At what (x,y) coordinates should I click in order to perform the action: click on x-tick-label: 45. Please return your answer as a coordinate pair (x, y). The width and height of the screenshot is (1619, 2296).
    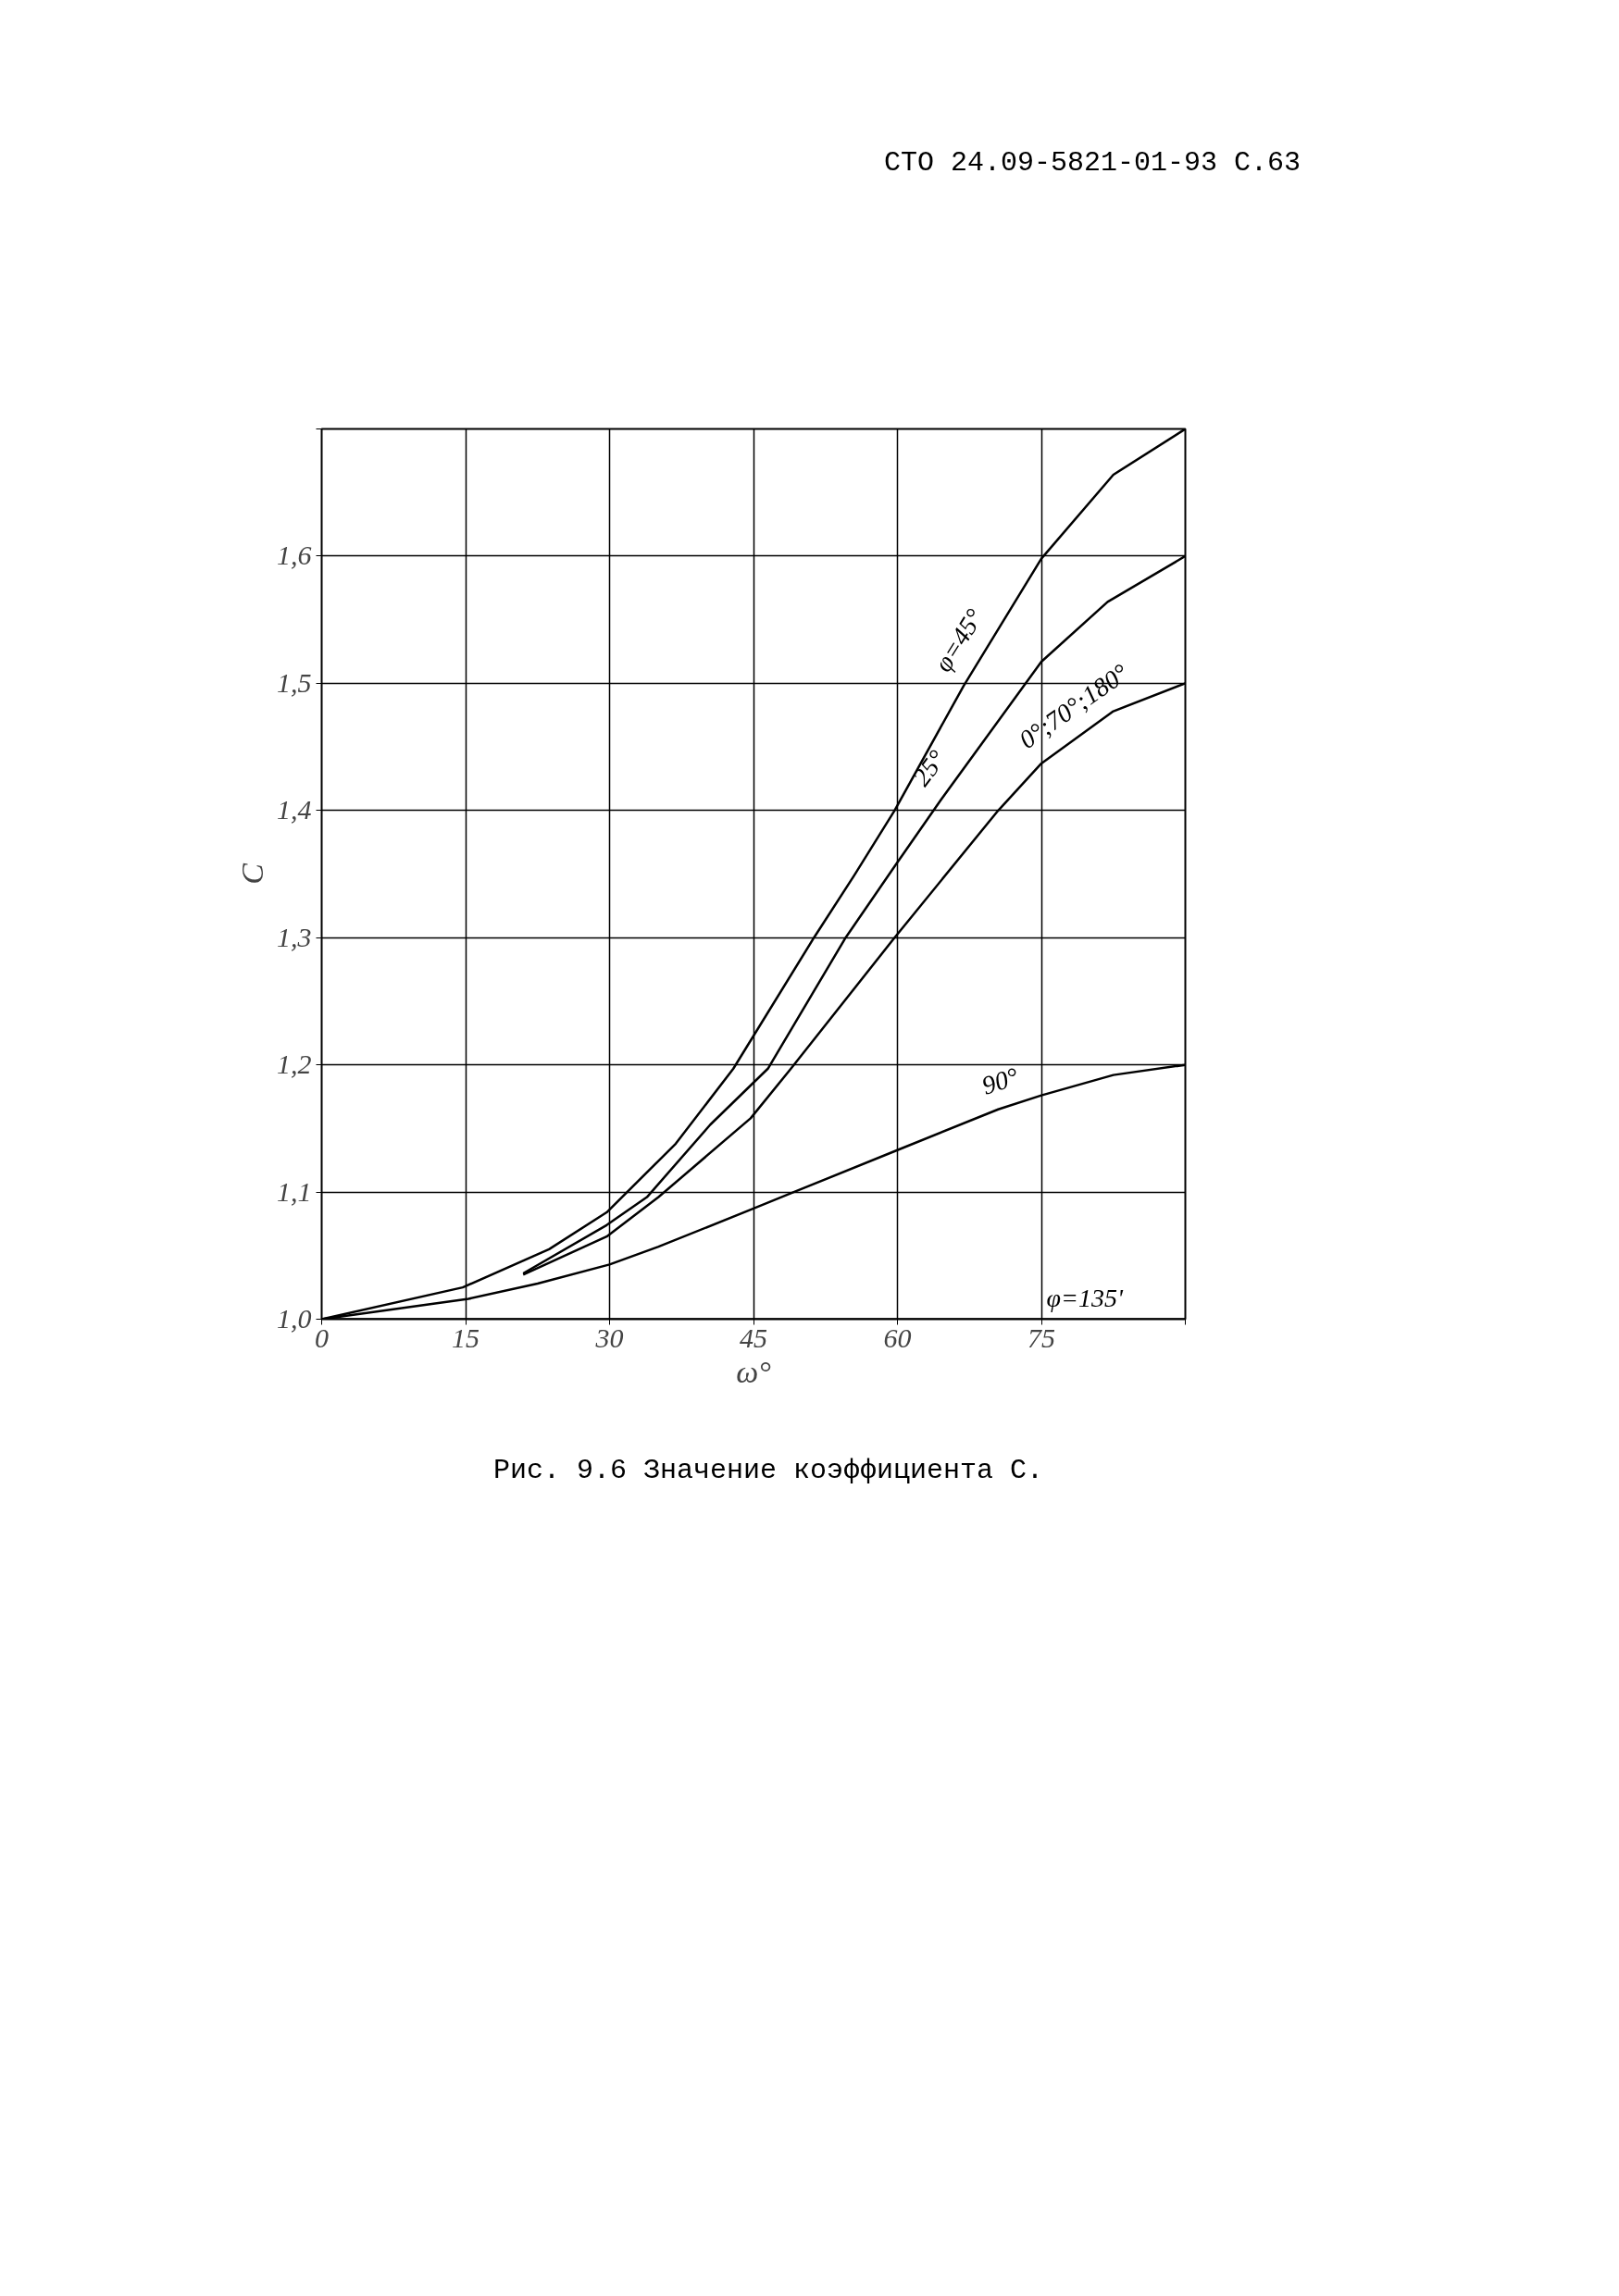
    Looking at the image, I should click on (754, 1337).